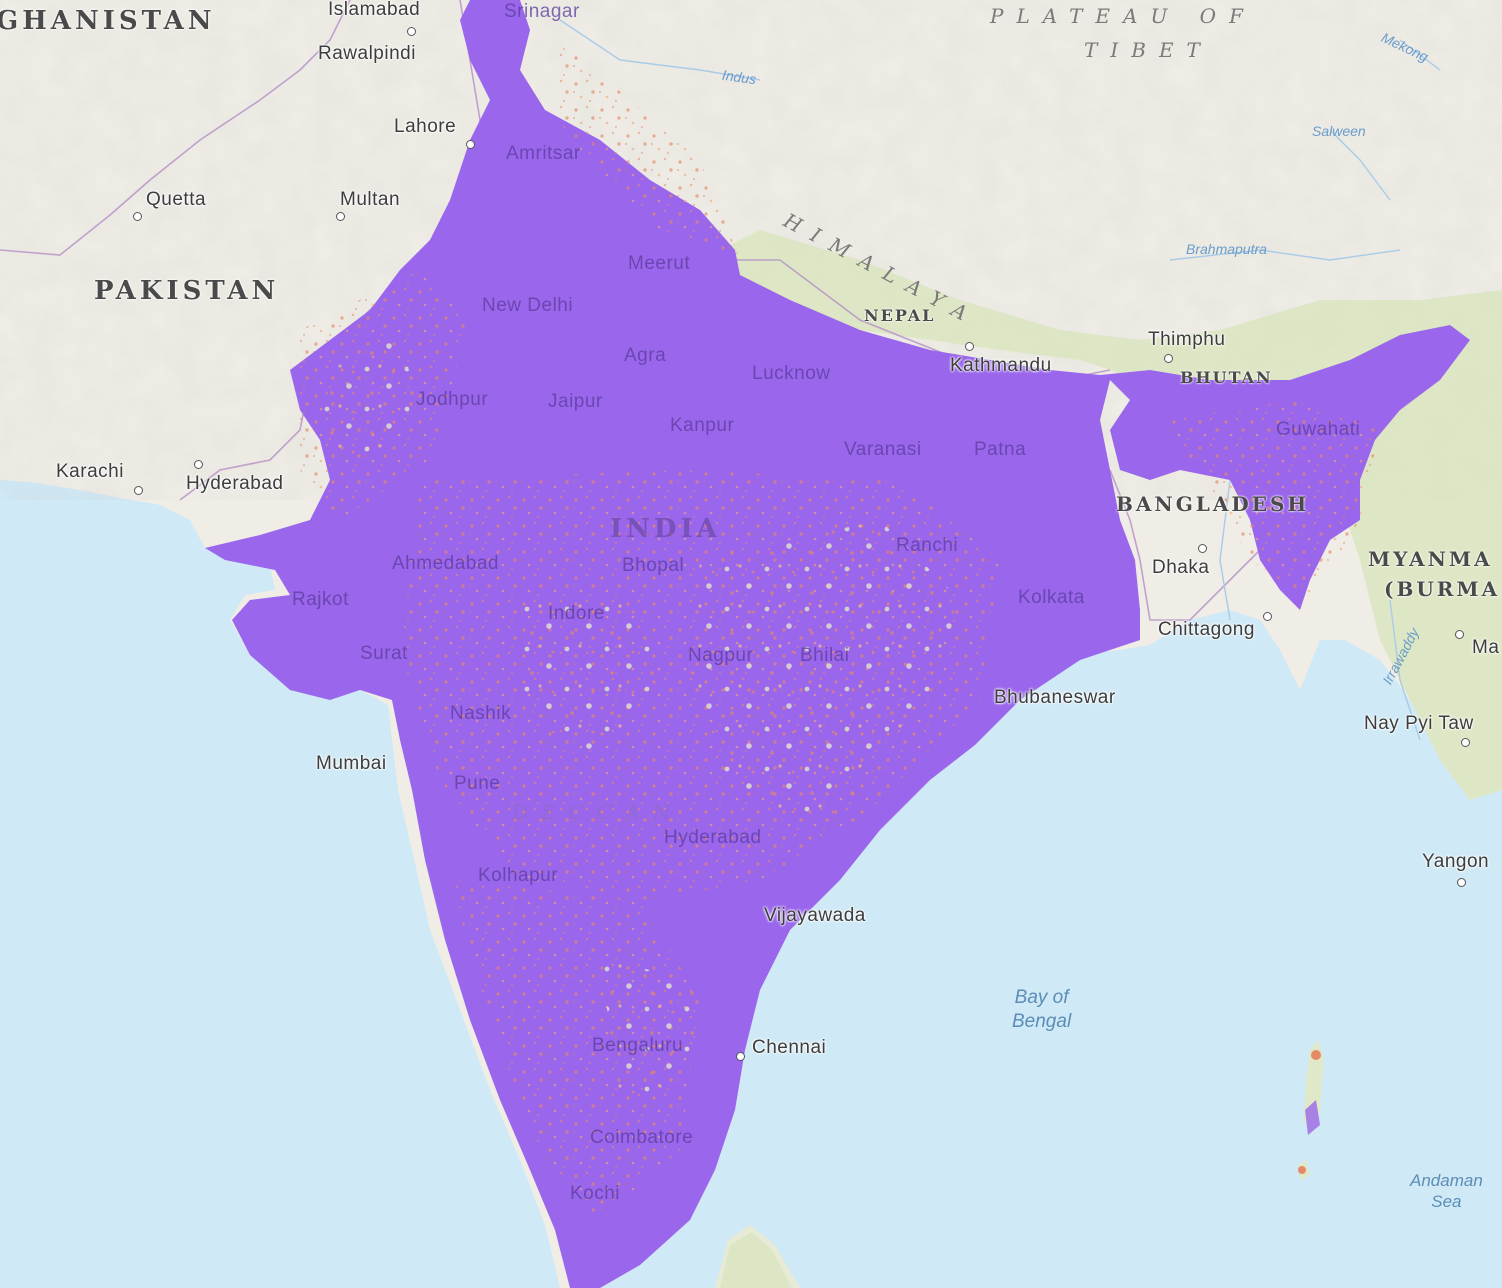 The width and height of the screenshot is (1502, 1288). What do you see at coordinates (645, 355) in the screenshot?
I see `city-label-agra: Agra` at bounding box center [645, 355].